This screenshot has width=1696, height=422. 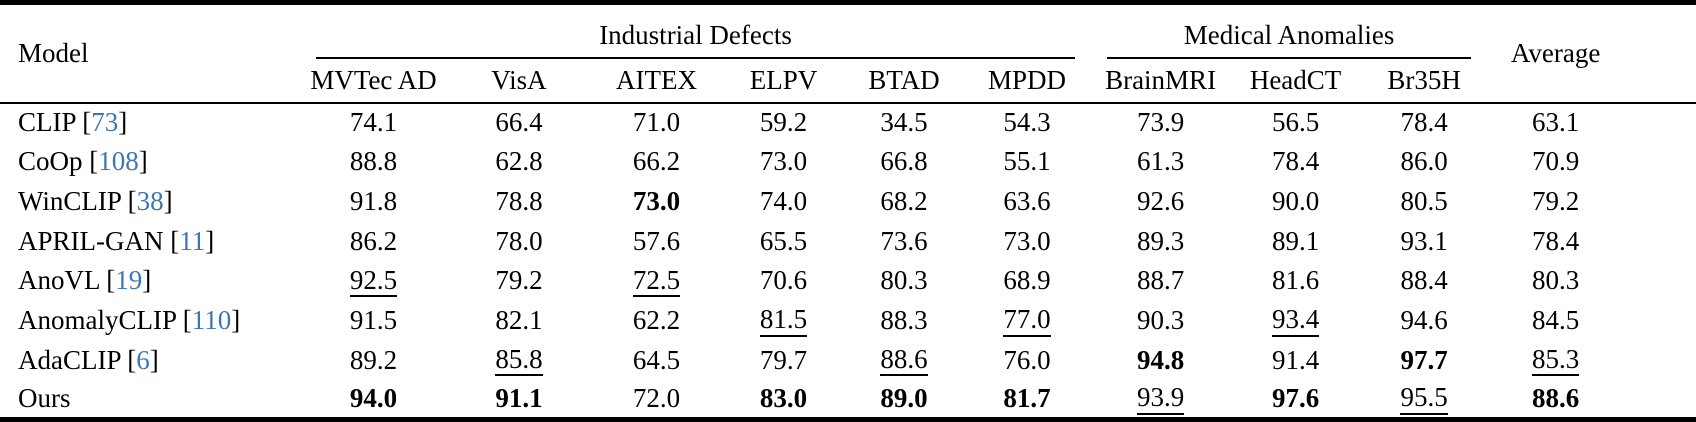 I want to click on value-cell: 90.0, so click(x=1295, y=202).